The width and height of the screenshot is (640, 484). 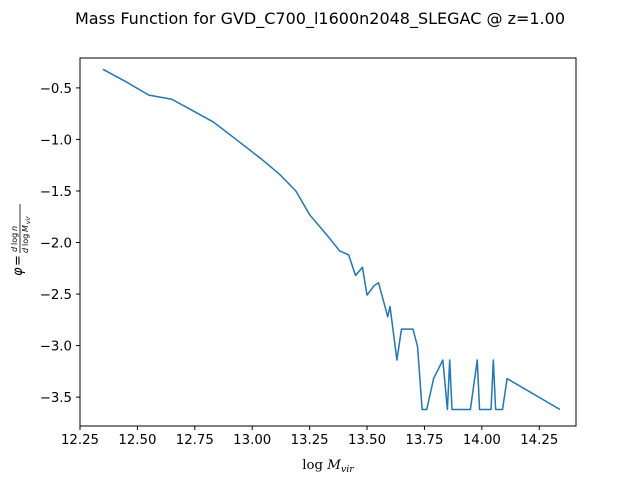 What do you see at coordinates (80, 440) in the screenshot?
I see `x-tick-label: 12.25` at bounding box center [80, 440].